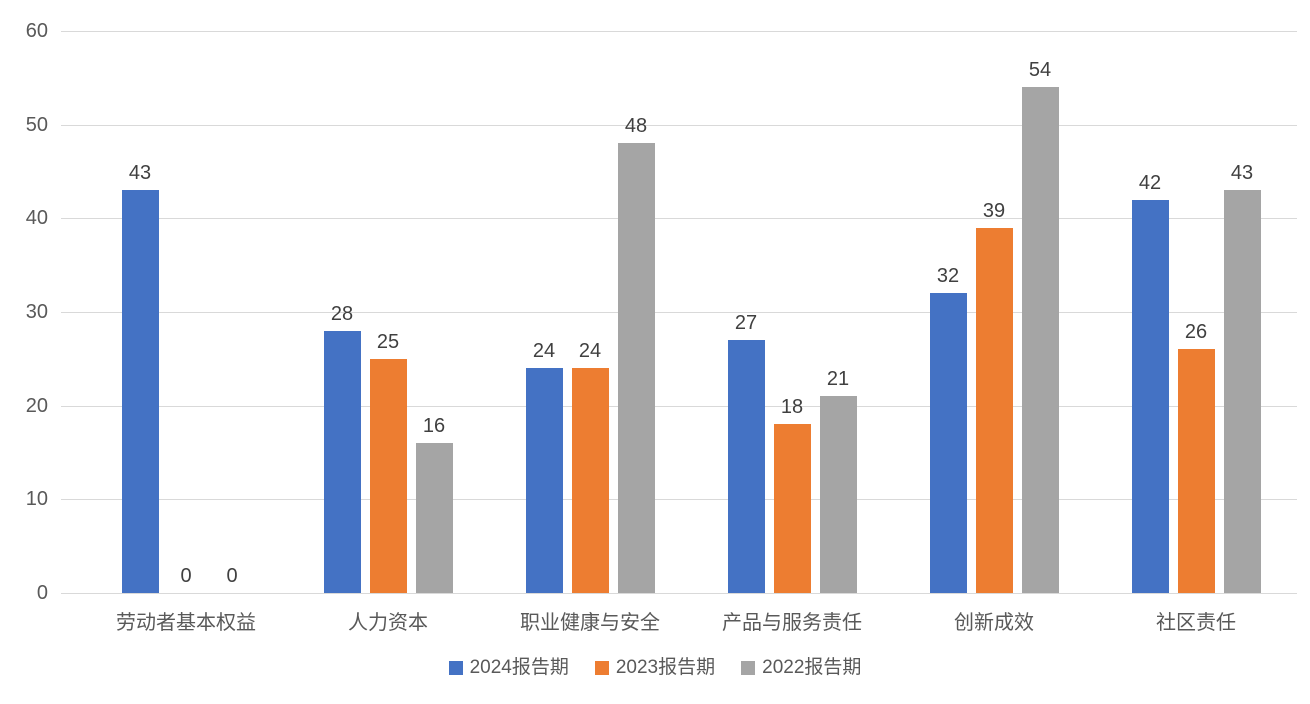 The width and height of the screenshot is (1310, 704). What do you see at coordinates (42, 593) in the screenshot?
I see `y-axis-tick-label-0: 0` at bounding box center [42, 593].